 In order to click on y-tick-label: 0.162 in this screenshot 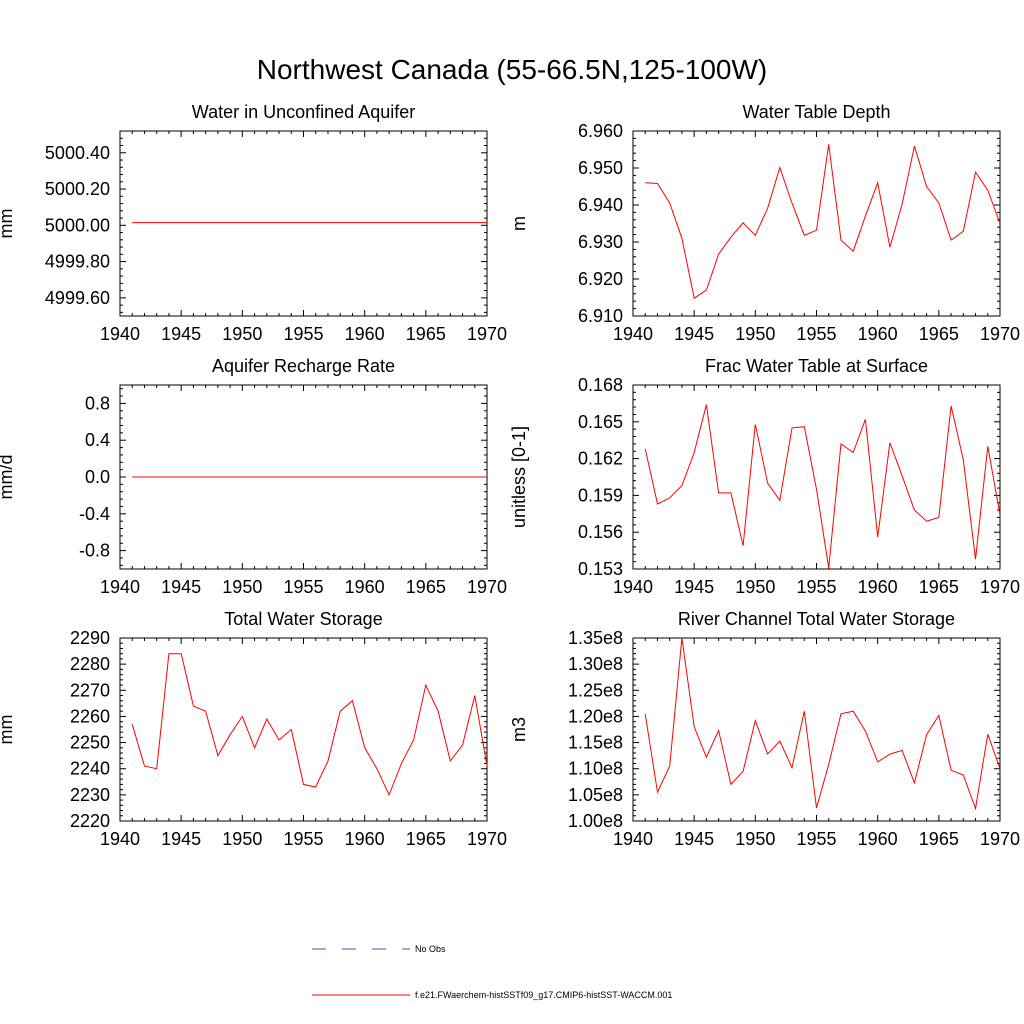, I will do `click(600, 459)`.